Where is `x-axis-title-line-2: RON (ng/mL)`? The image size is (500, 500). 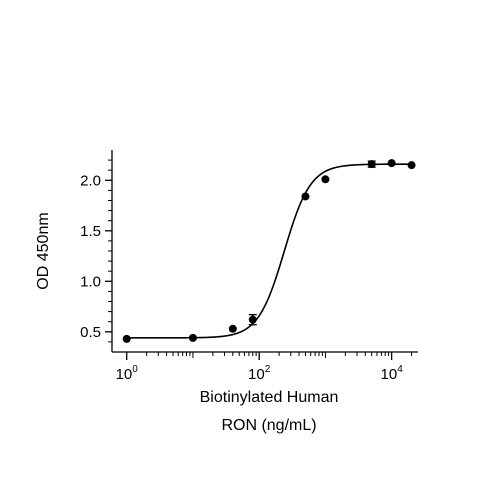 x-axis-title-line-2: RON (ng/mL) is located at coordinates (268, 425).